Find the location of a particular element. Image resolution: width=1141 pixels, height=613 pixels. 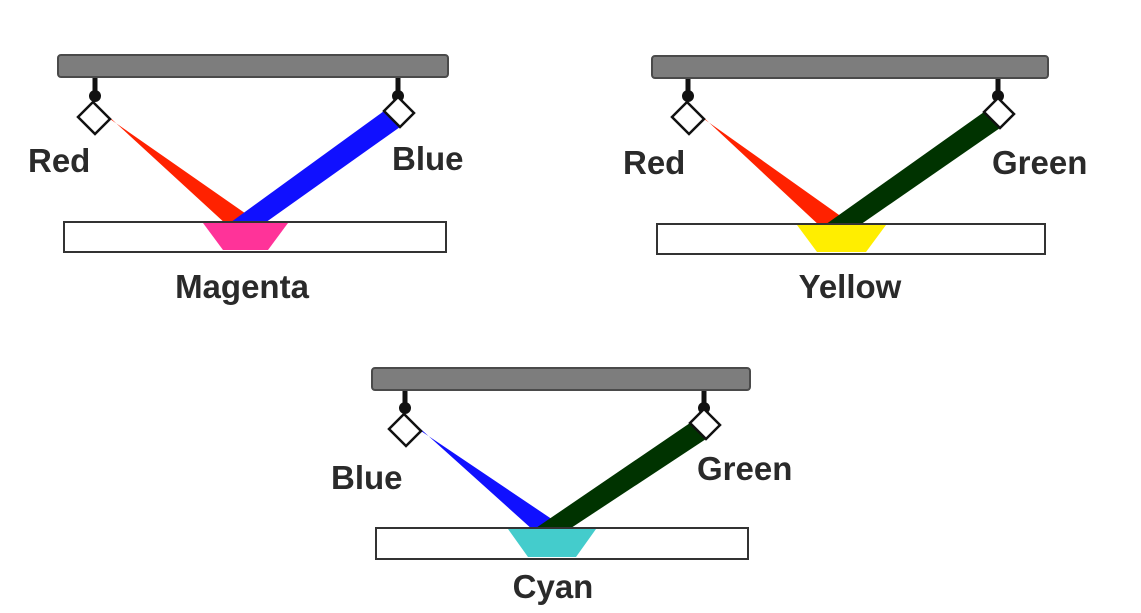

cyan-mix-spot is located at coordinates (552, 543).